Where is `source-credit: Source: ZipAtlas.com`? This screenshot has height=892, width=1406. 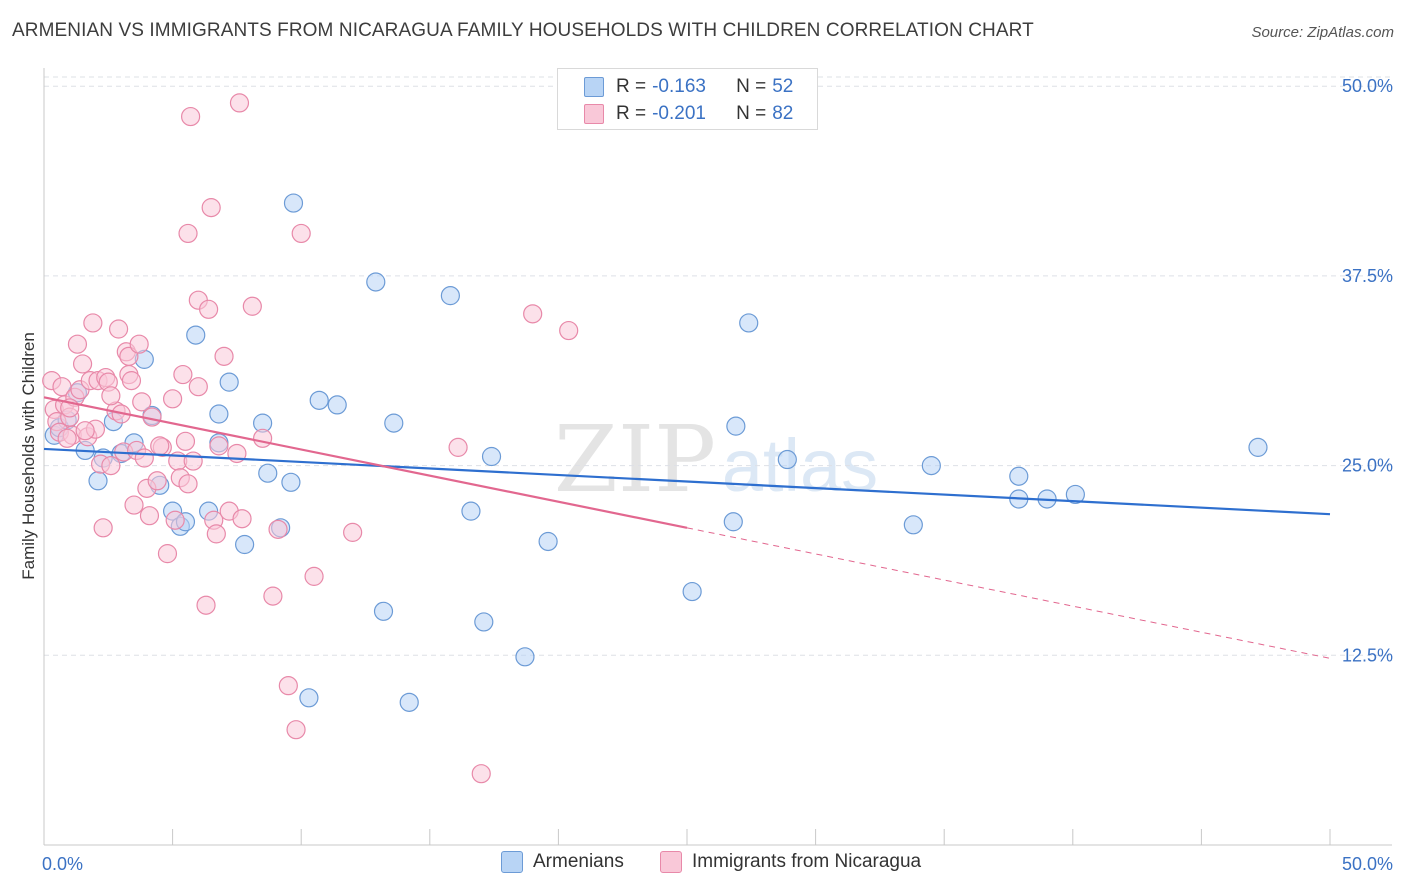
source-credit: Source: ZipAtlas.com is located at coordinates (1322, 32).